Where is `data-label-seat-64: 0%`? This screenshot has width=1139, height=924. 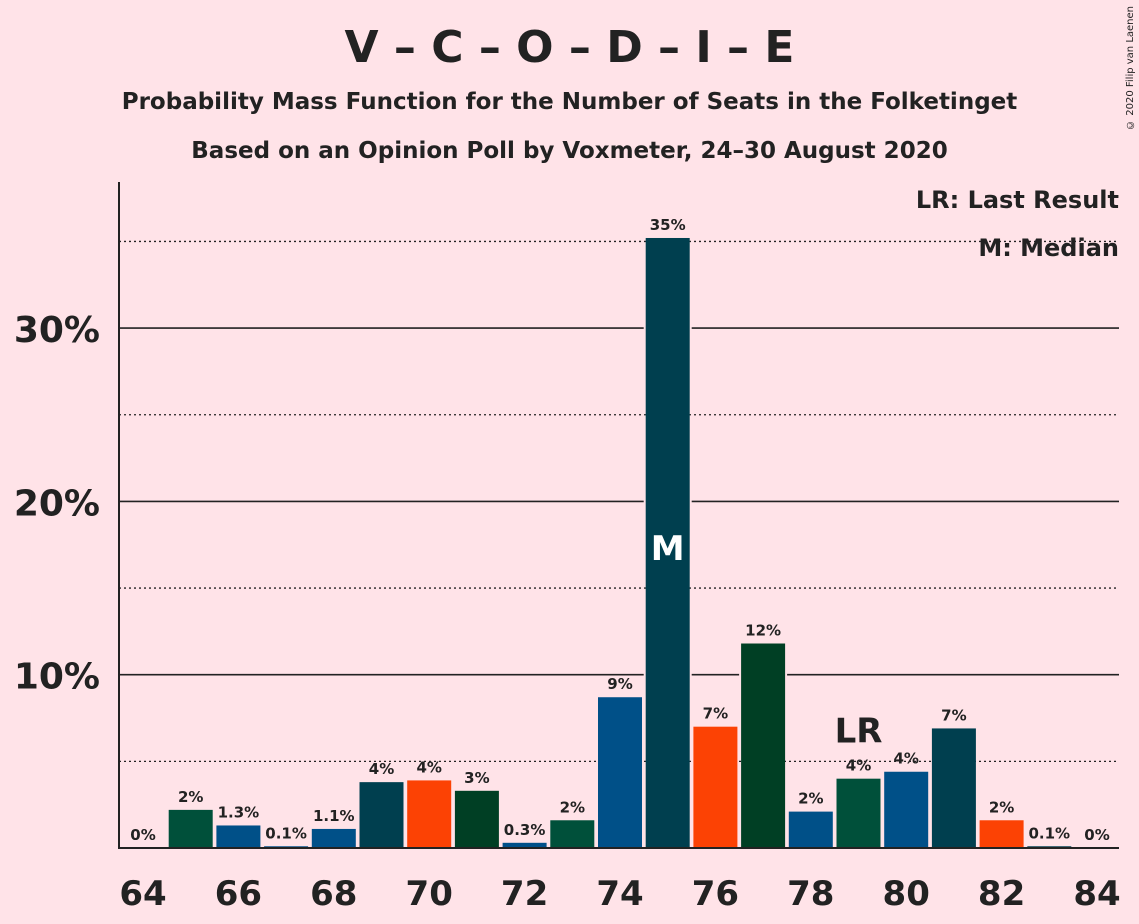 data-label-seat-64: 0% is located at coordinates (142, 835).